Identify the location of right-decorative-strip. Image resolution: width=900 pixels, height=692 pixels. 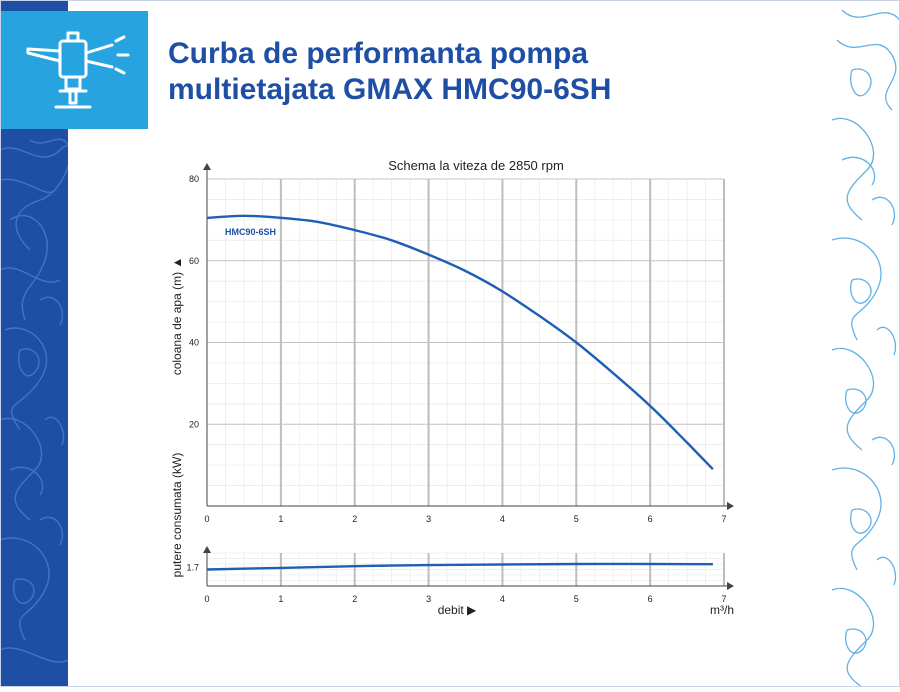
(865, 344).